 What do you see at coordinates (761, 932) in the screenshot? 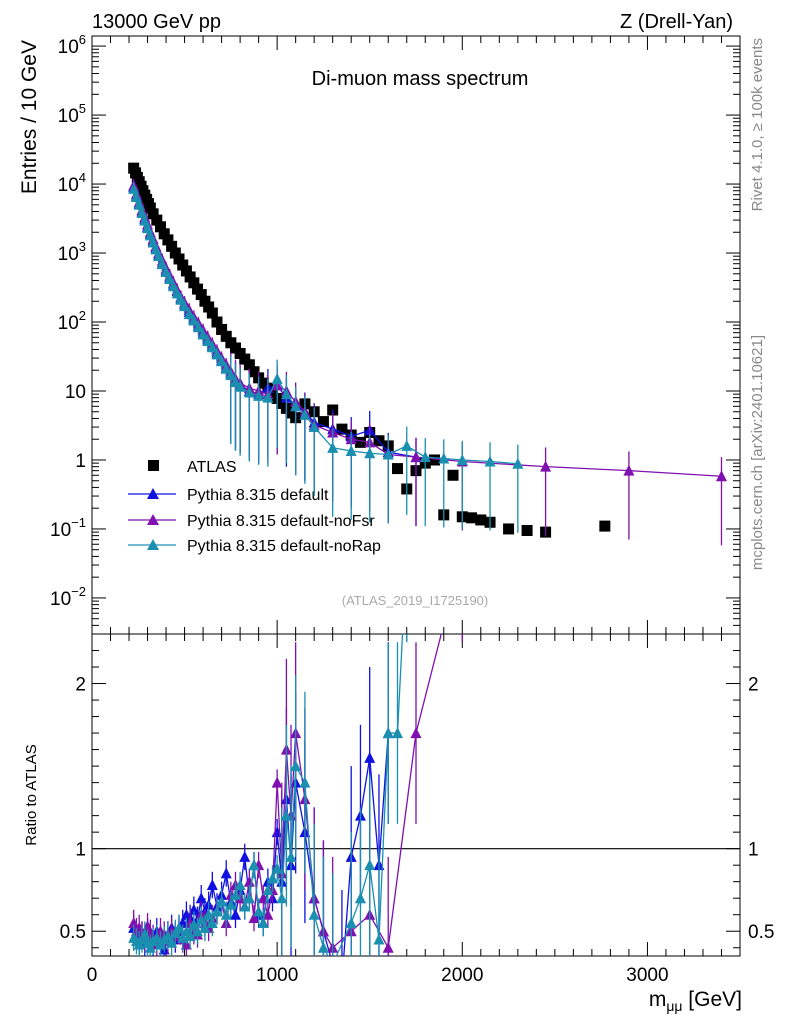
I see `y-tick-label-ratio-right: 0.5` at bounding box center [761, 932].